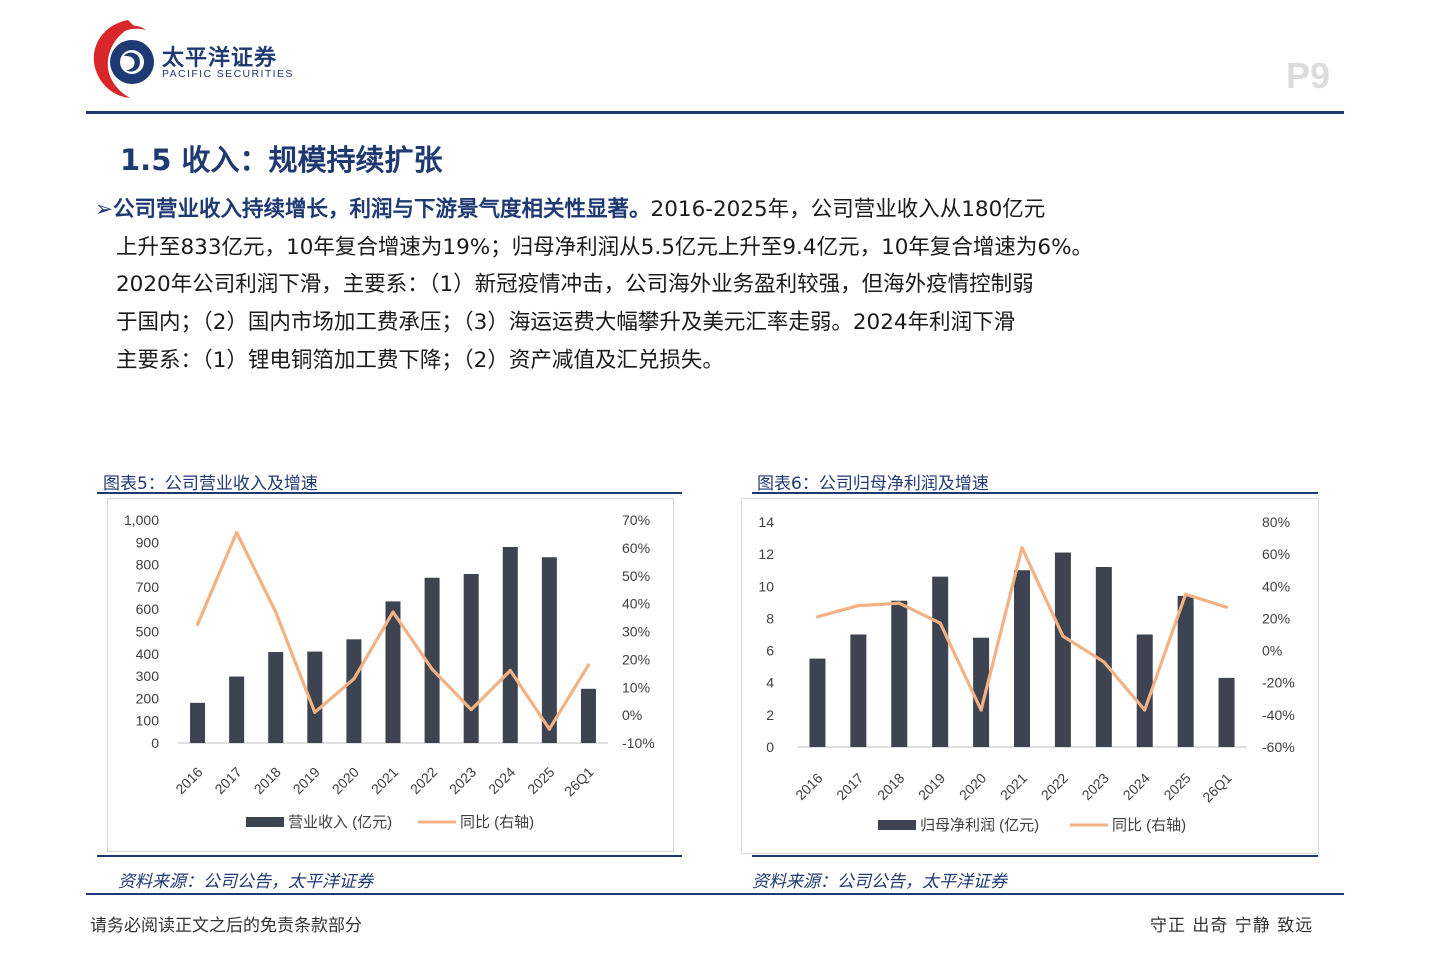  Describe the element at coordinates (210, 484) in the screenshot. I see `figure-5-title: 图表5：公司营业收入及增速` at that location.